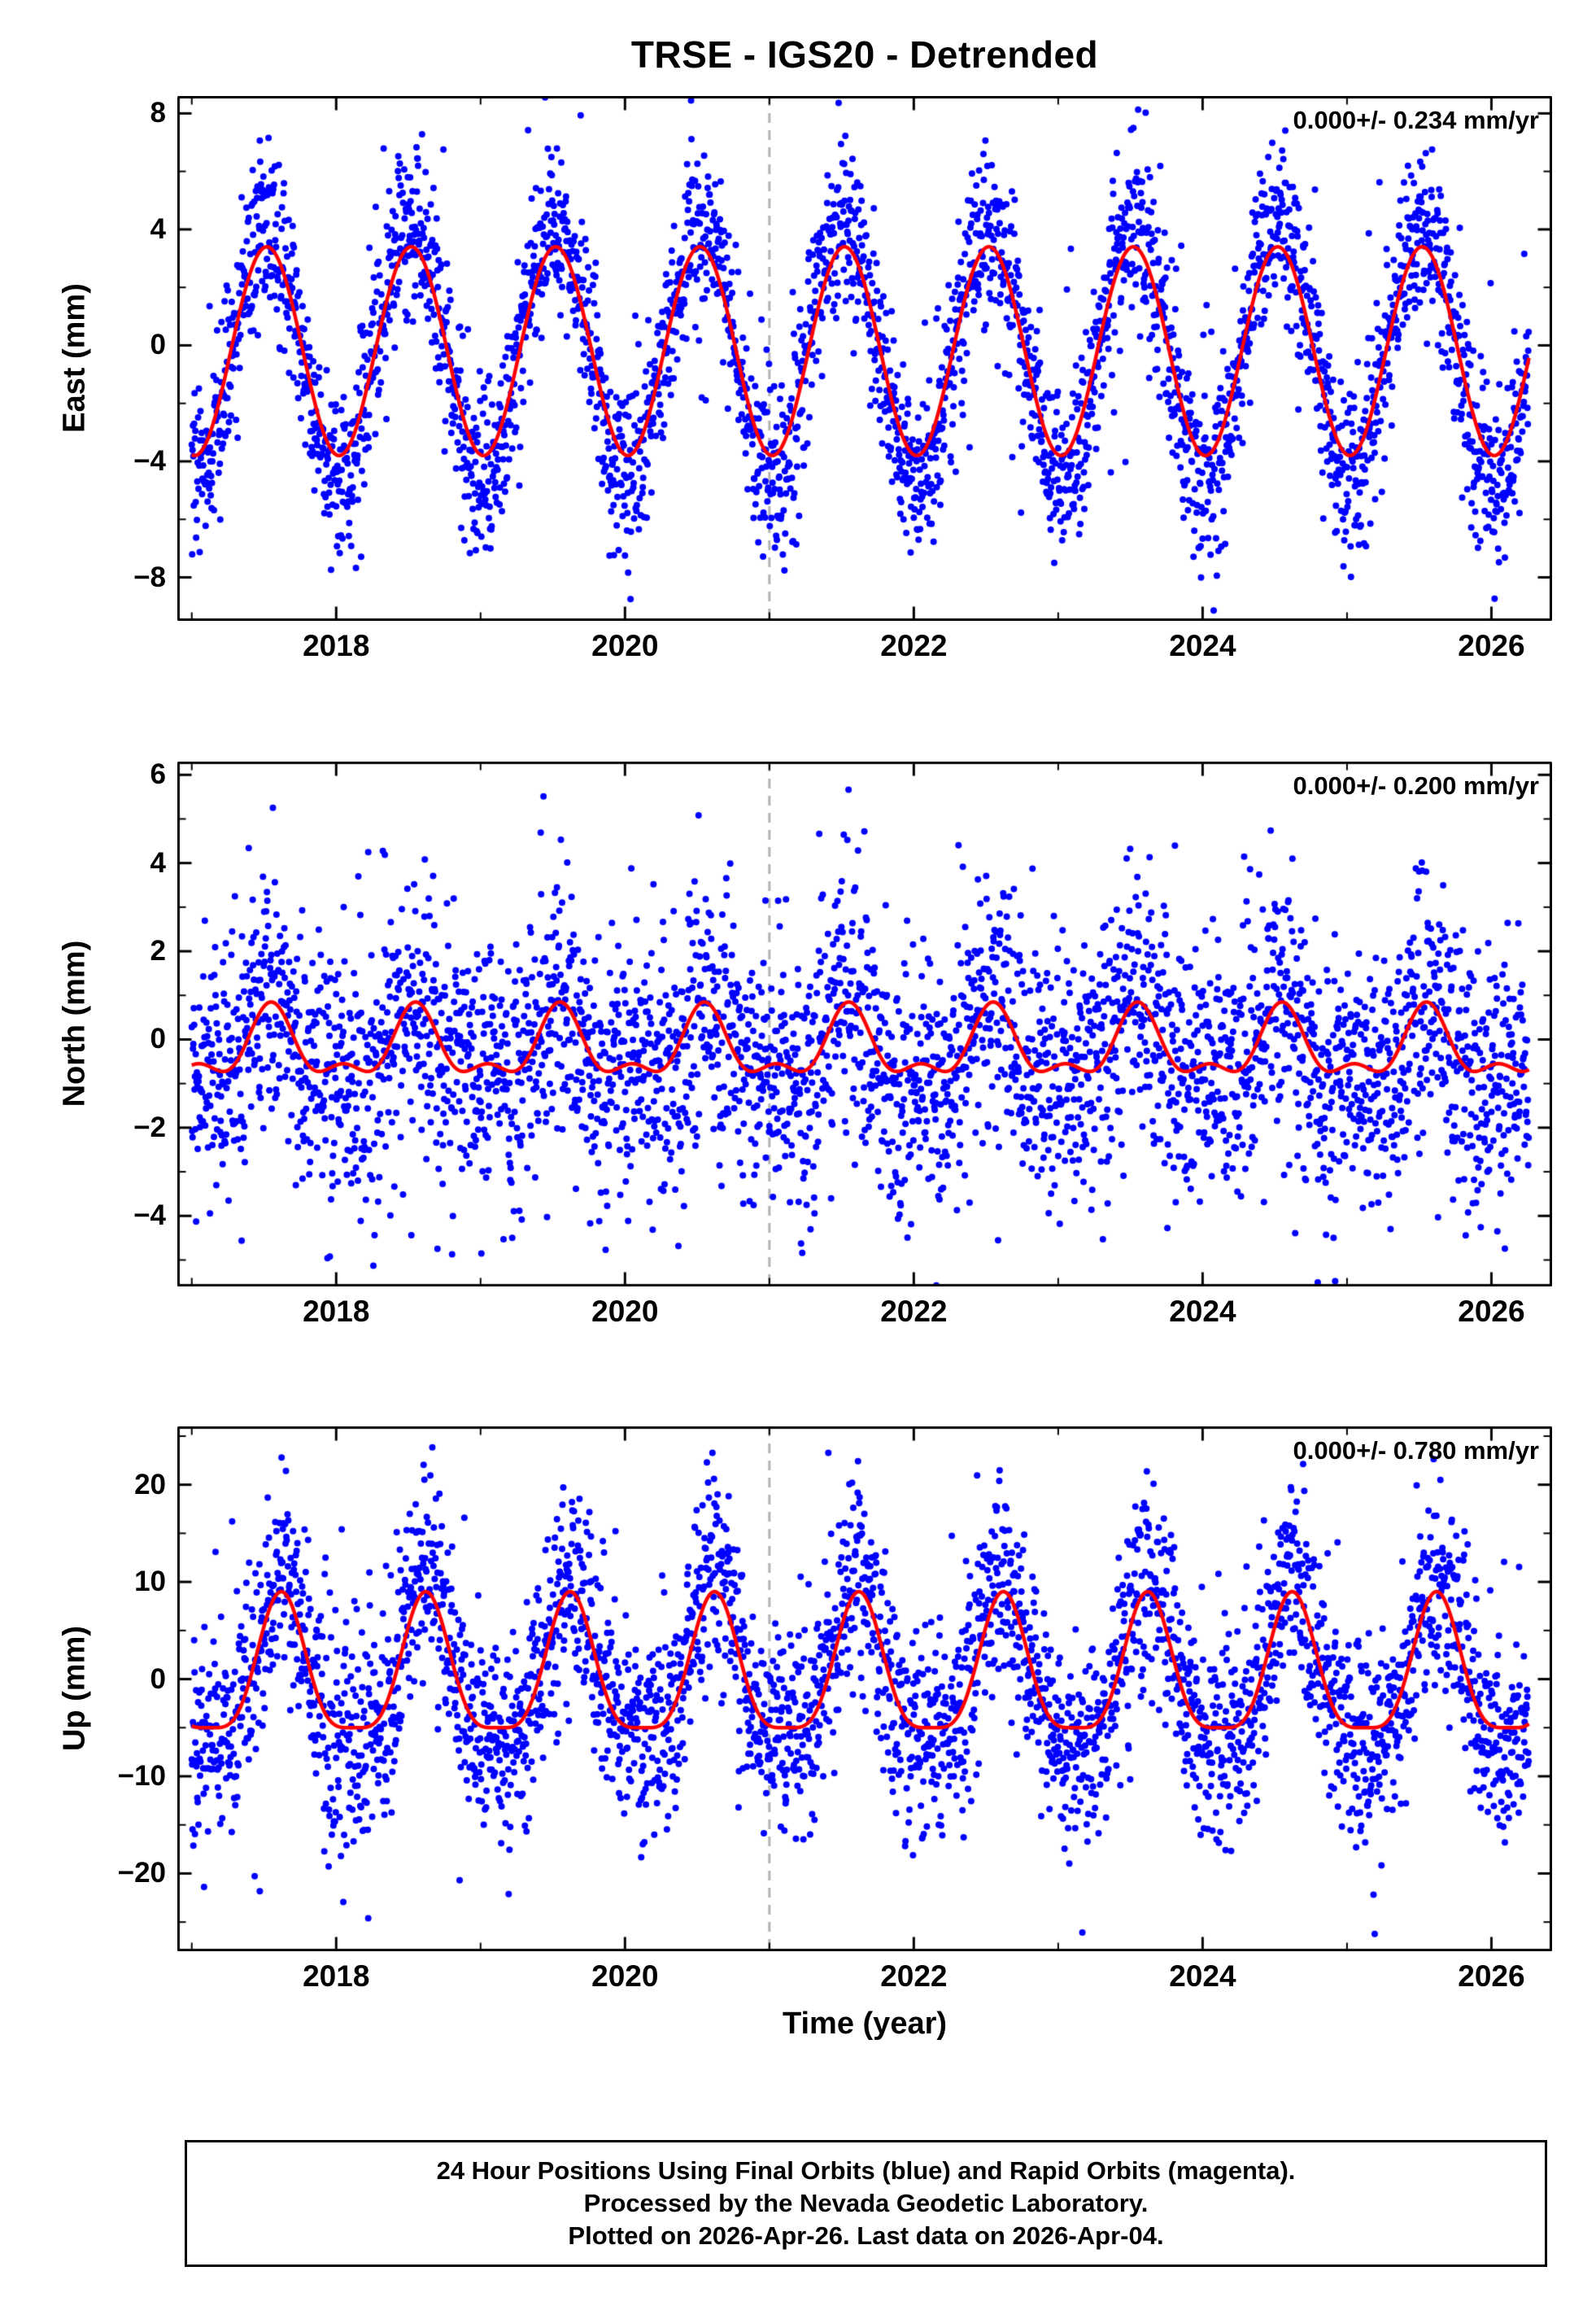 The width and height of the screenshot is (1596, 2306). What do you see at coordinates (1416, 1450) in the screenshot?
I see `up-rate-annotation: 0.000+/- 0.780 mm/yr` at bounding box center [1416, 1450].